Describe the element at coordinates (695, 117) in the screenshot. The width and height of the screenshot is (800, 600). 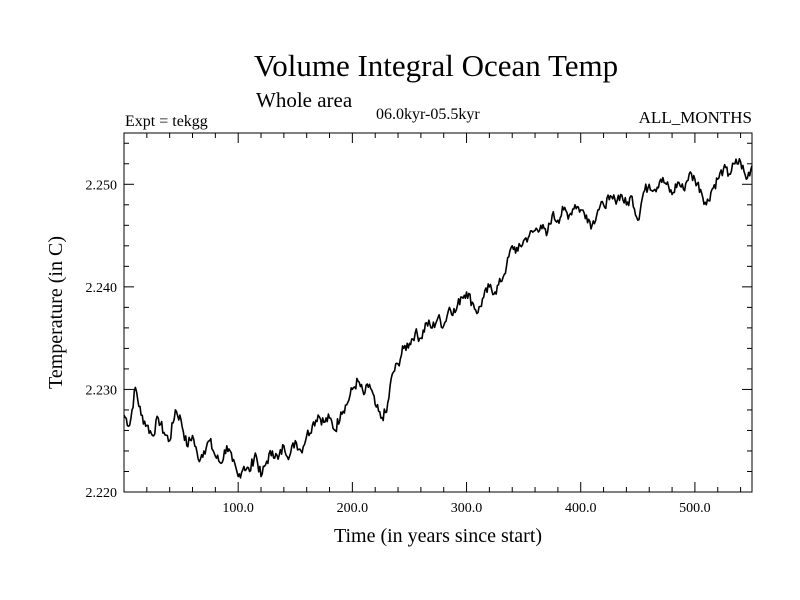
I see `months-label: ALL_MONTHS` at that location.